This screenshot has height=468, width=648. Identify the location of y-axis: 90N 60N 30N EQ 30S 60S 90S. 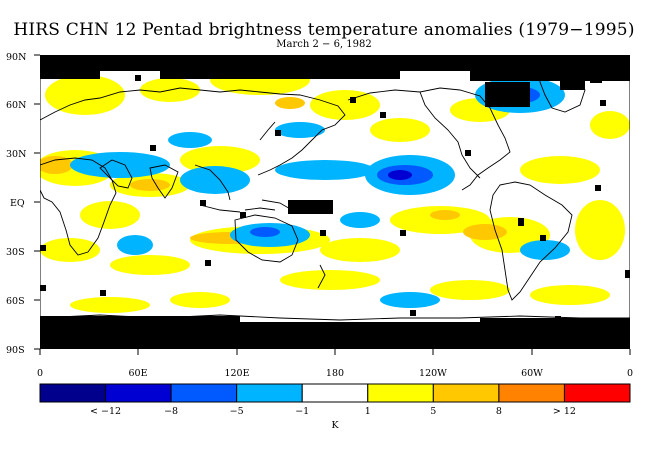
(23, 204).